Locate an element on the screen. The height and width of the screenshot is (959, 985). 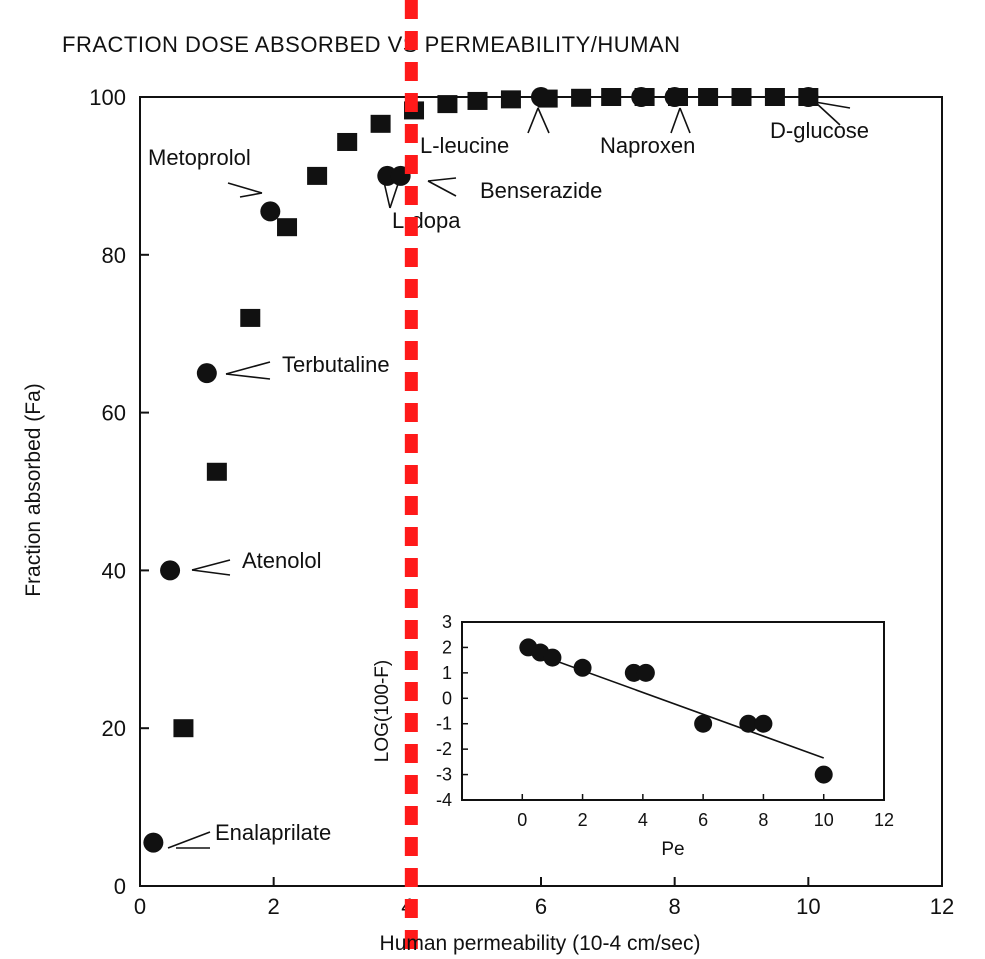
x-axis-label: Human permeability (10-4 cm/sec) is located at coordinates (540, 943).